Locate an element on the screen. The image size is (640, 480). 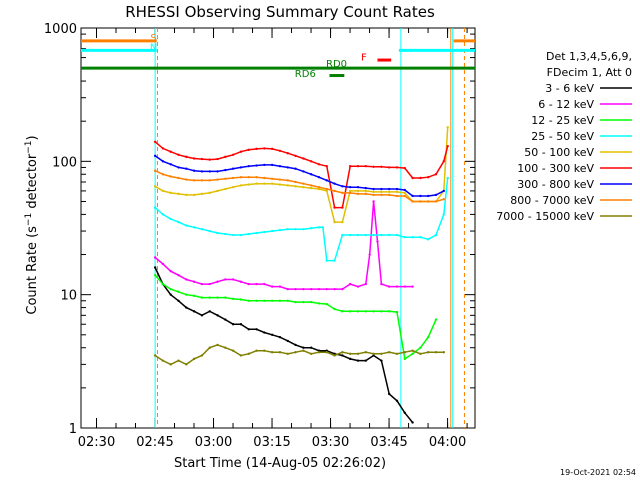
y-tick-label-2: 100 is located at coordinates (64, 162).